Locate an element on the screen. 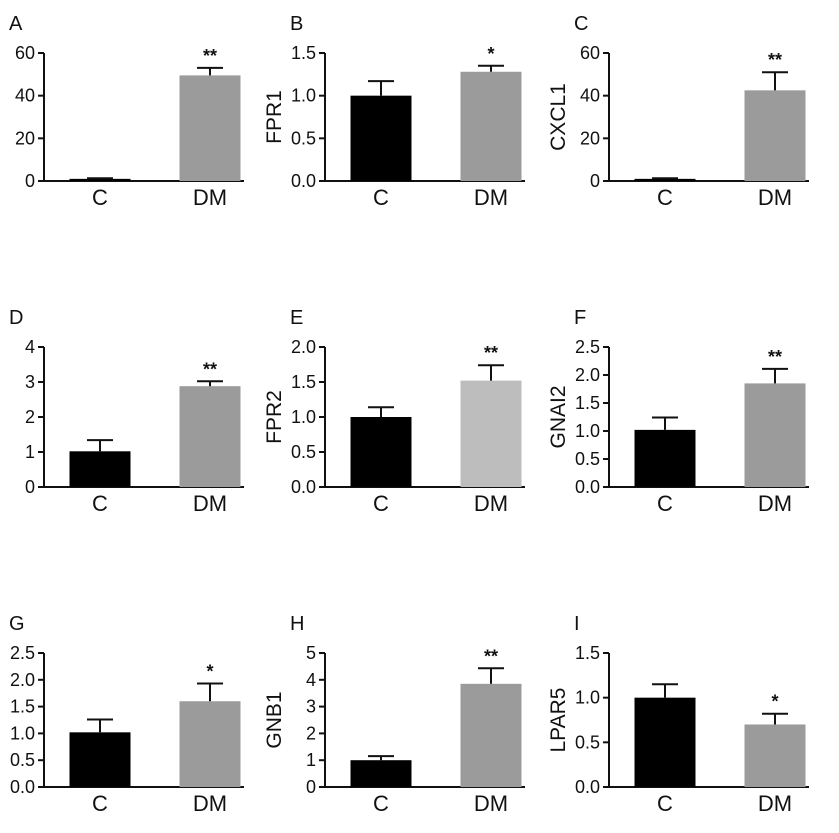 This screenshot has height=833, width=839. panel-letter: C is located at coordinates (581, 24).